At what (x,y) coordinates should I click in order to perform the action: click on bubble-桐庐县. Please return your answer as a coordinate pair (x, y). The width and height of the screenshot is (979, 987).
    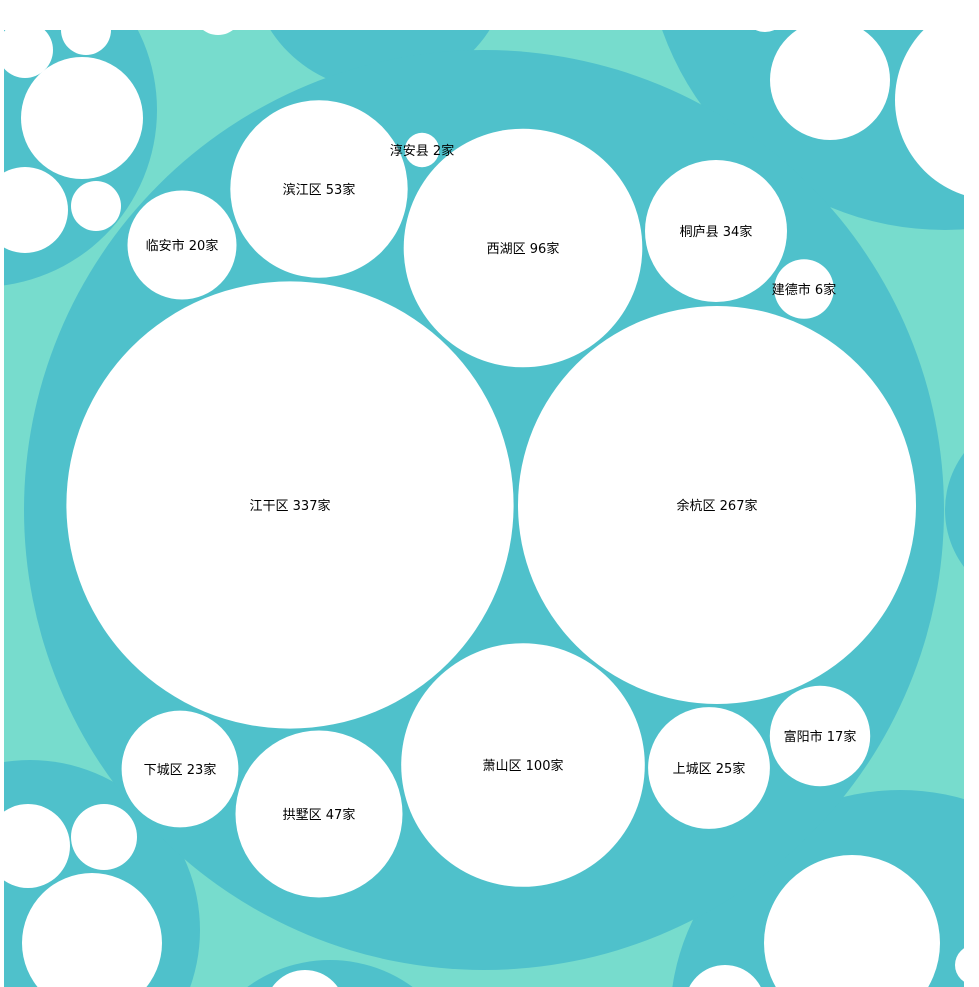
    Looking at the image, I should click on (716, 231).